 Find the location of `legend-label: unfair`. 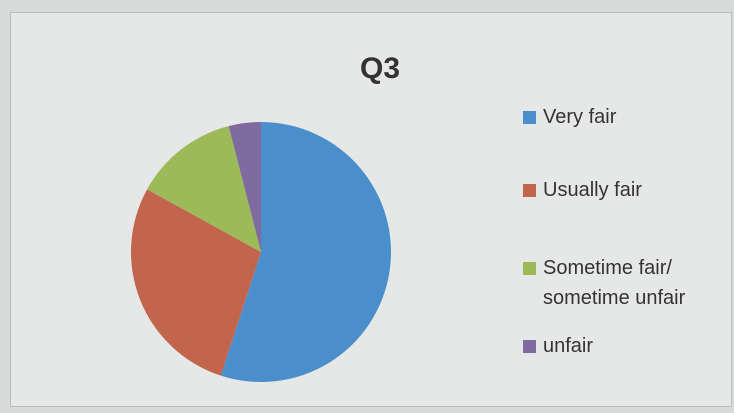

legend-label: unfair is located at coordinates (568, 346).